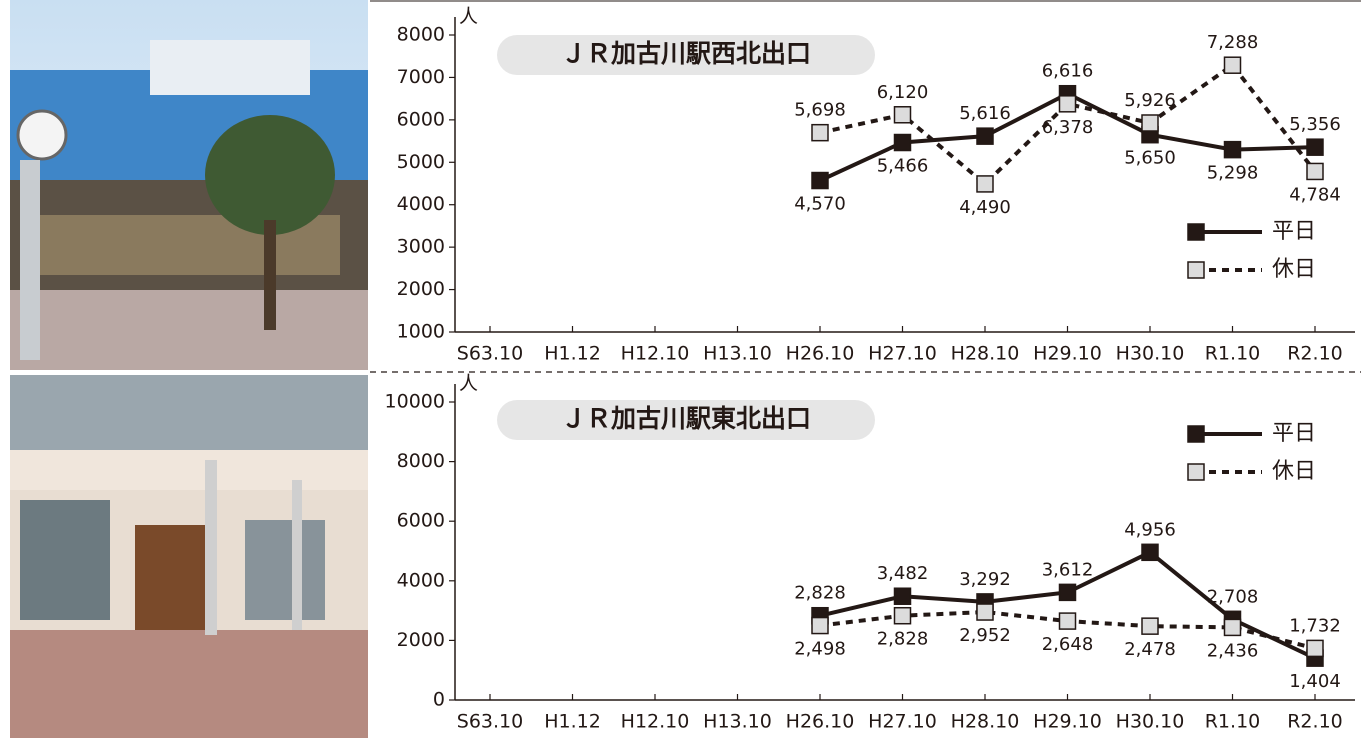  What do you see at coordinates (903, 166) in the screenshot?
I see `value-label: 5,466` at bounding box center [903, 166].